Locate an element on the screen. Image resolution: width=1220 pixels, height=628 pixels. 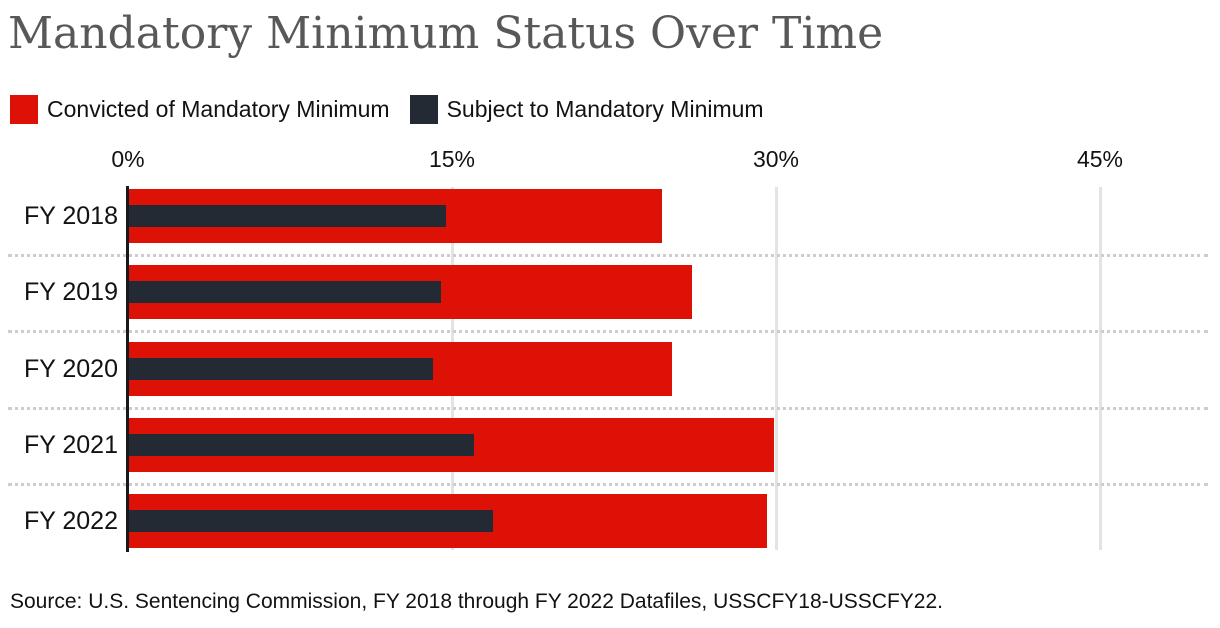
x-axis-tick-label: 0% is located at coordinates (128, 159).